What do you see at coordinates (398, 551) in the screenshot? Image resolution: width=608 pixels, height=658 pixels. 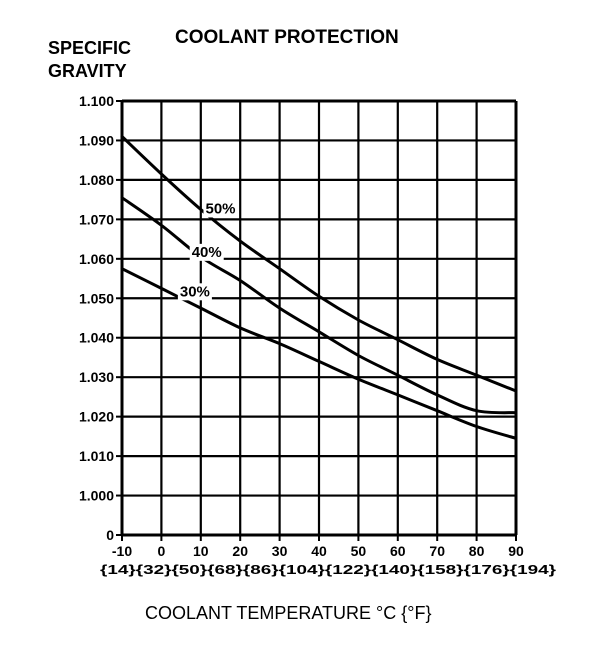 I see `x-tick-label-celsius: 60` at bounding box center [398, 551].